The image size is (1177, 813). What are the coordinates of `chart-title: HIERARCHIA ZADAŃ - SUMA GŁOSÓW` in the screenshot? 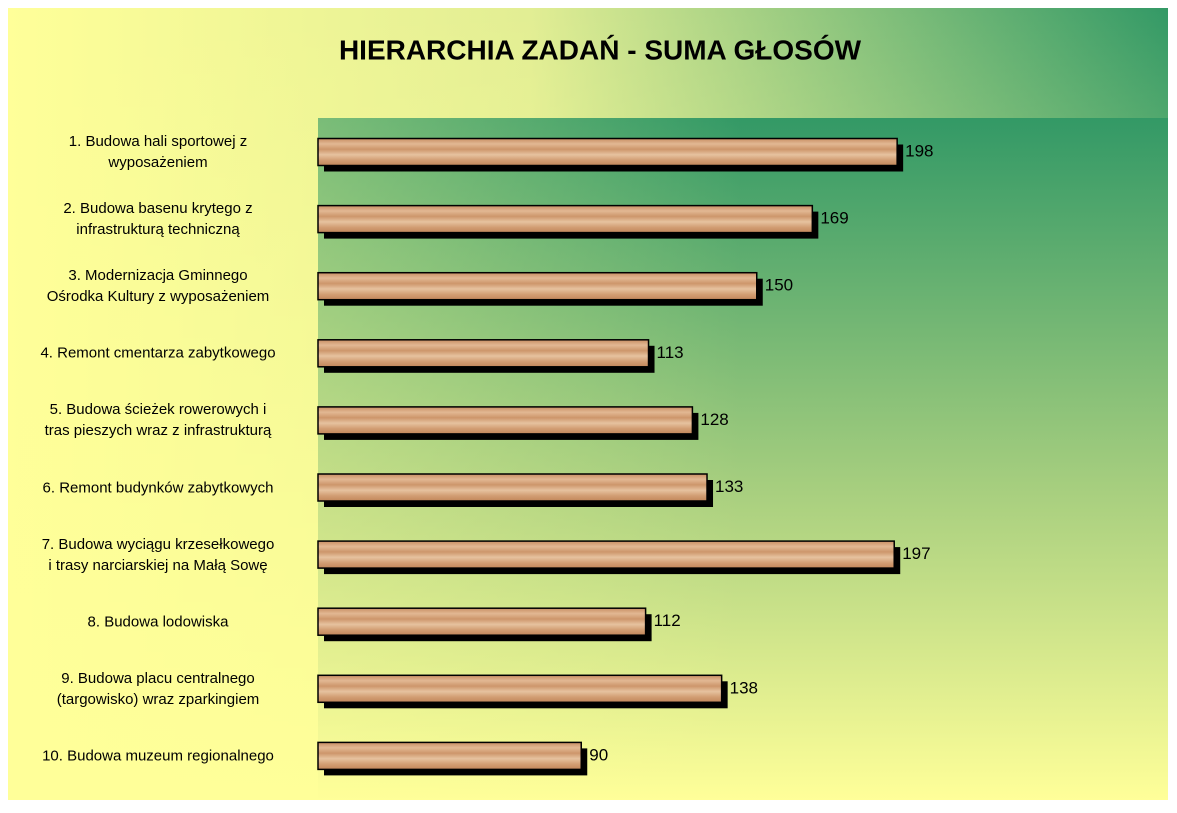 It's located at (600, 49).